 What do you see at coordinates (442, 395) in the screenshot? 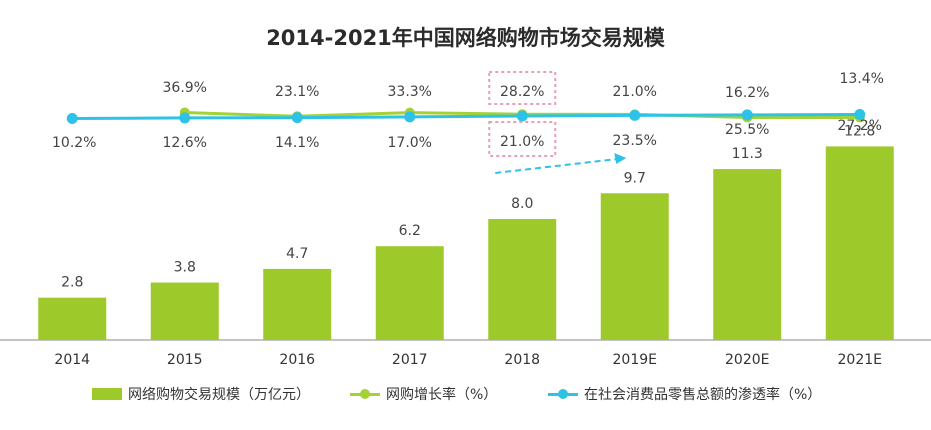
I see `legend-label-growth: 网购增长率（%）` at bounding box center [442, 395].